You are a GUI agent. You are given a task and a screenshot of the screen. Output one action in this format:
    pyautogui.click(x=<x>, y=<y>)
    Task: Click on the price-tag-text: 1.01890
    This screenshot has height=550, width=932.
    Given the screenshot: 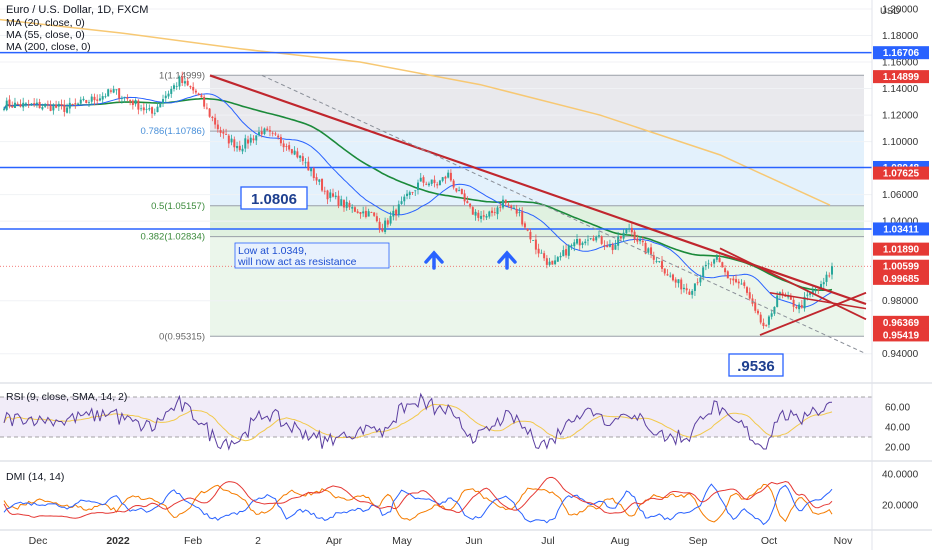 What is the action you would take?
    pyautogui.click(x=901, y=250)
    